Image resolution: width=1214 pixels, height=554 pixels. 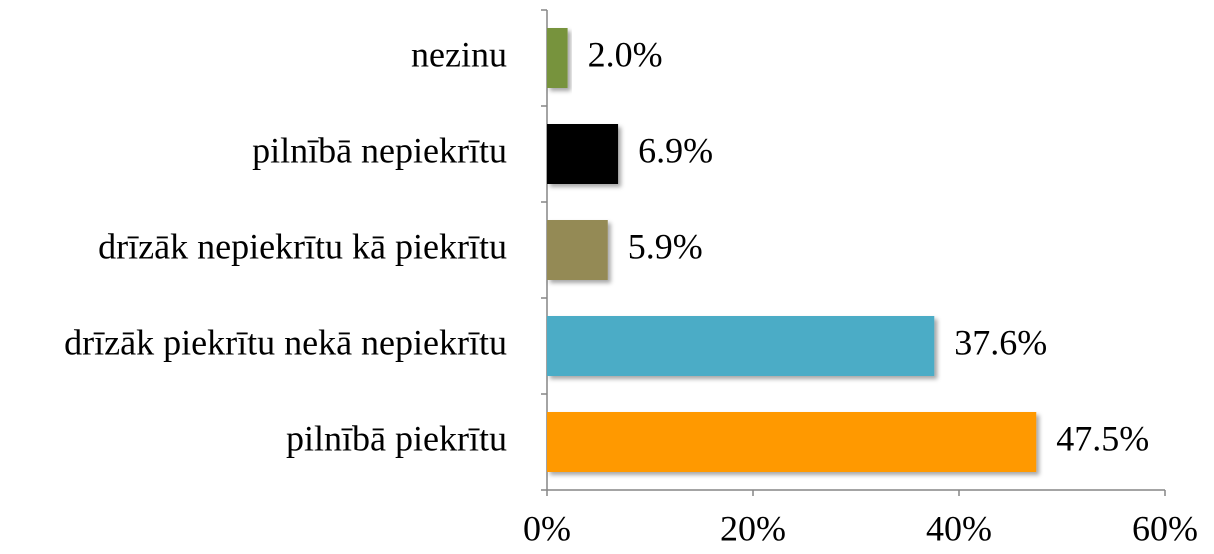 I want to click on y-tick-label: pilnībā nepiekrītu, so click(x=379, y=150).